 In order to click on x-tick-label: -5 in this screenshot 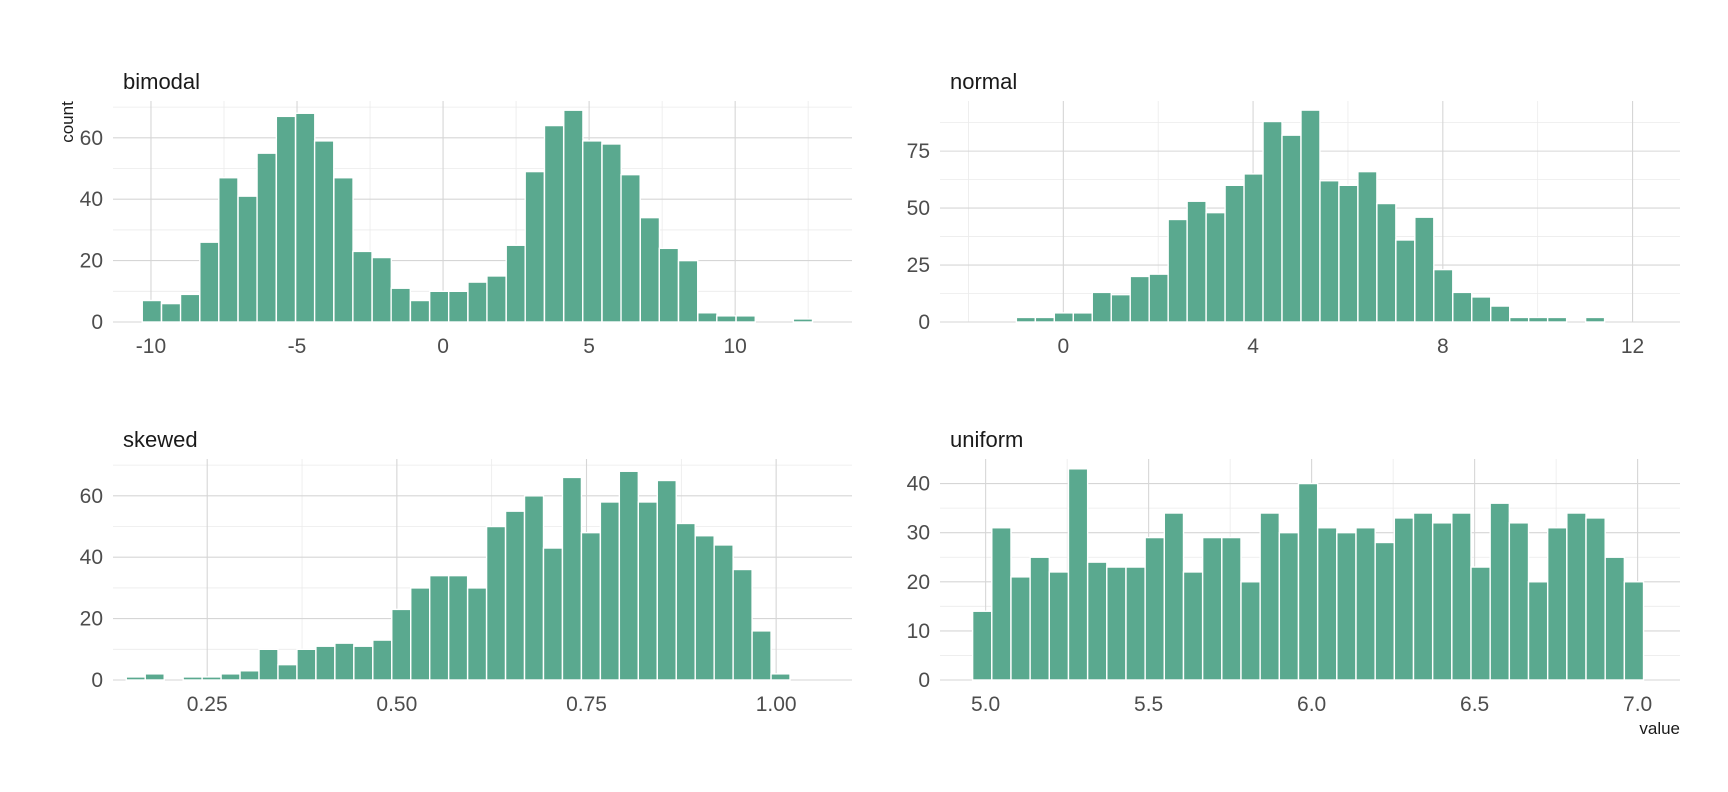, I will do `click(297, 346)`.